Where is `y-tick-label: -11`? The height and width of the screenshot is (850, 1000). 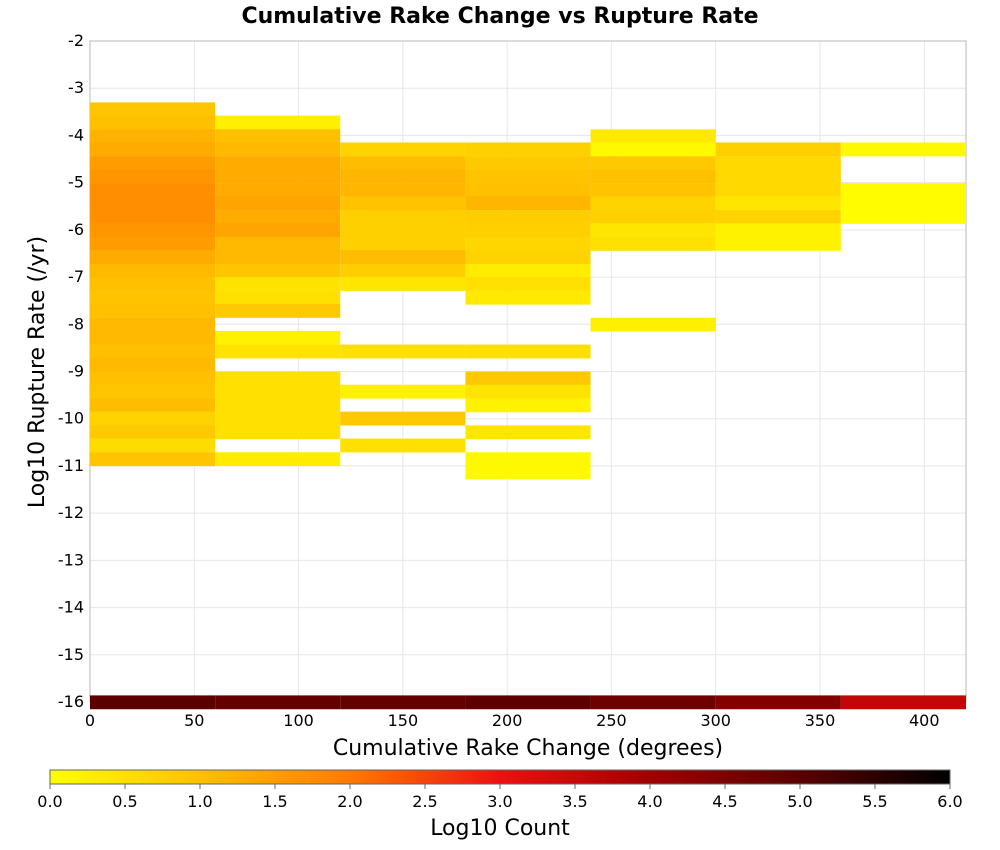 y-tick-label: -11 is located at coordinates (71, 465).